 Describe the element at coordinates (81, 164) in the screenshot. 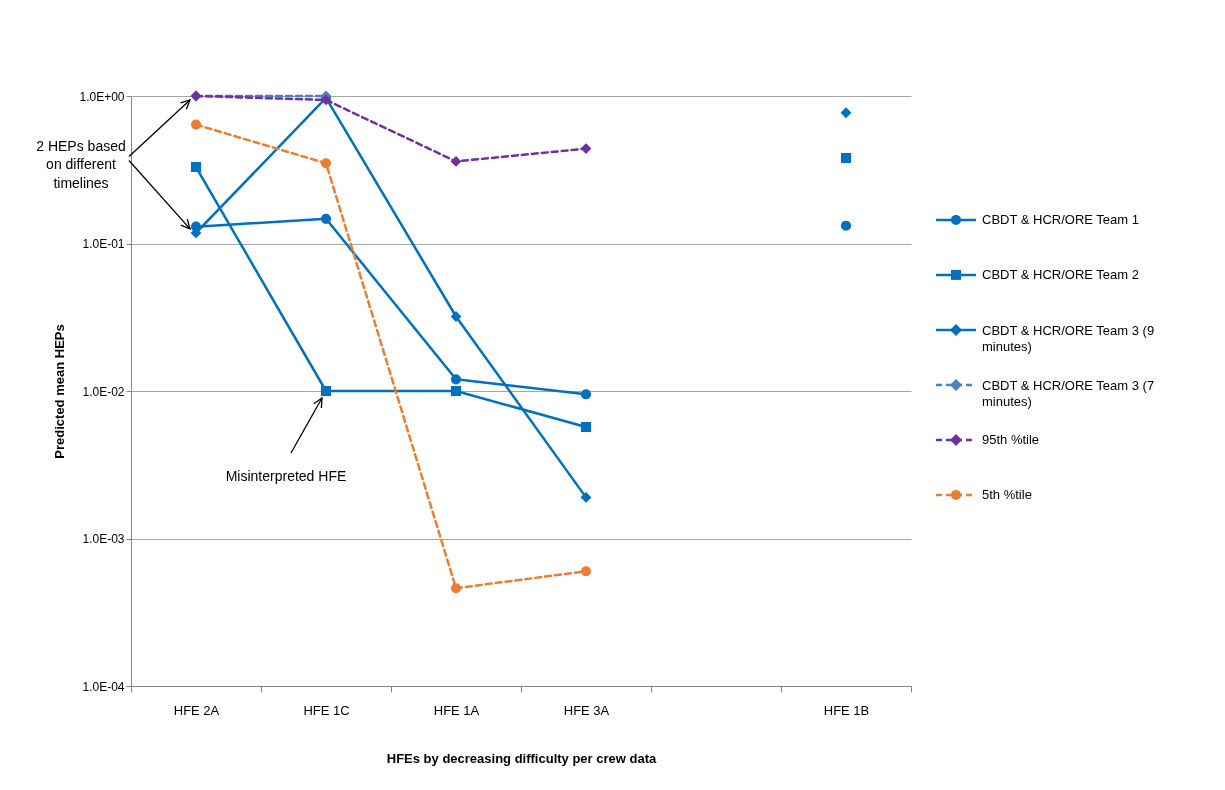

I see `annotation: 2 HEPs based on different timelines` at that location.